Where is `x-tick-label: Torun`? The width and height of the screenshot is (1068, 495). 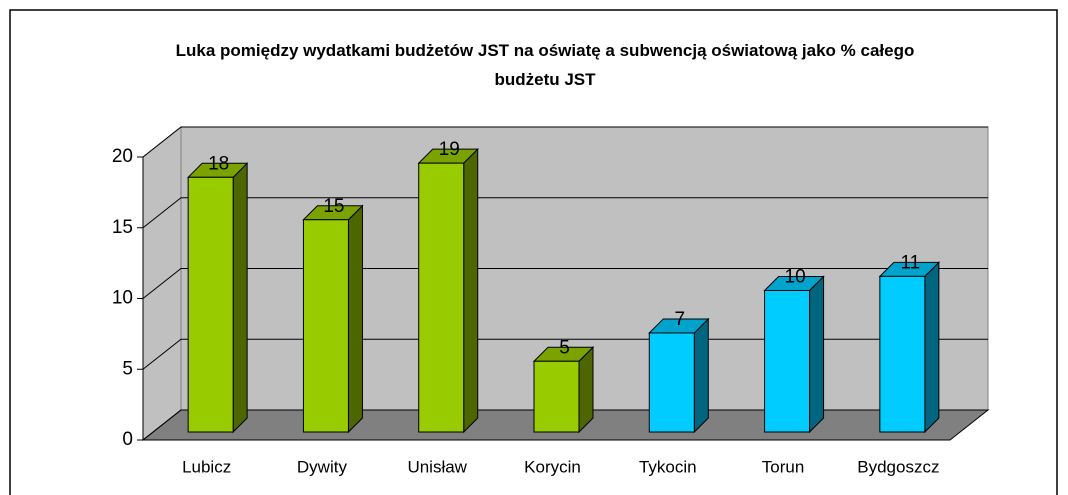 x-tick-label: Torun is located at coordinates (783, 466).